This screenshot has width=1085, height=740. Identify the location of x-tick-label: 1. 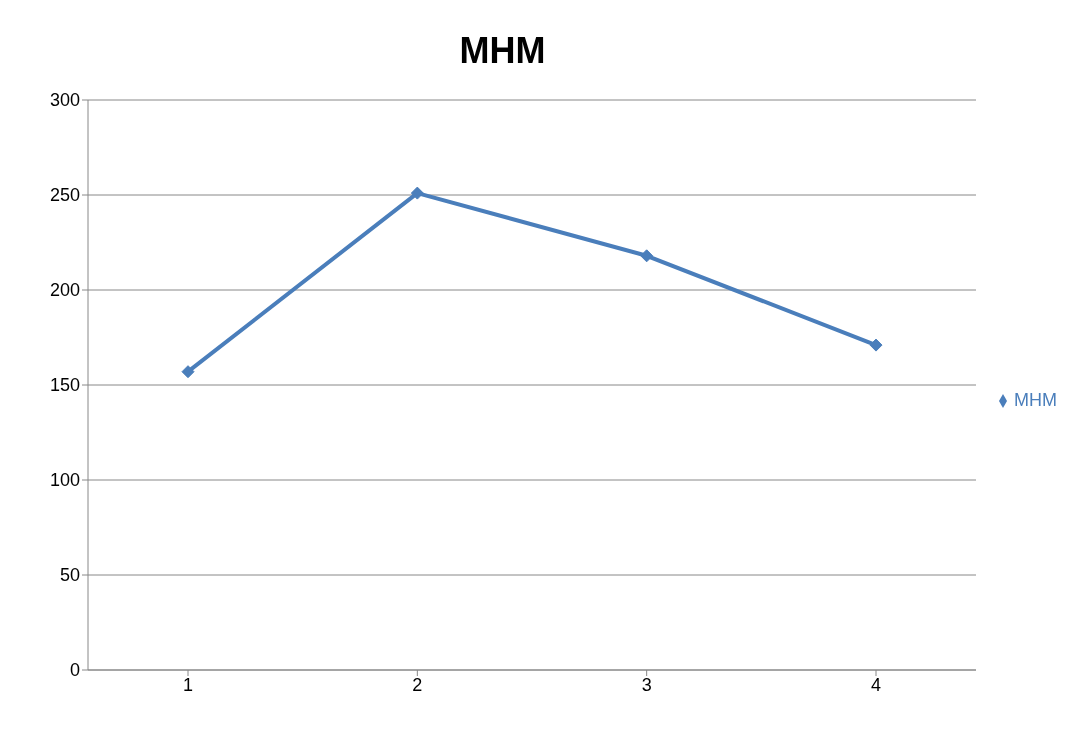
(188, 684).